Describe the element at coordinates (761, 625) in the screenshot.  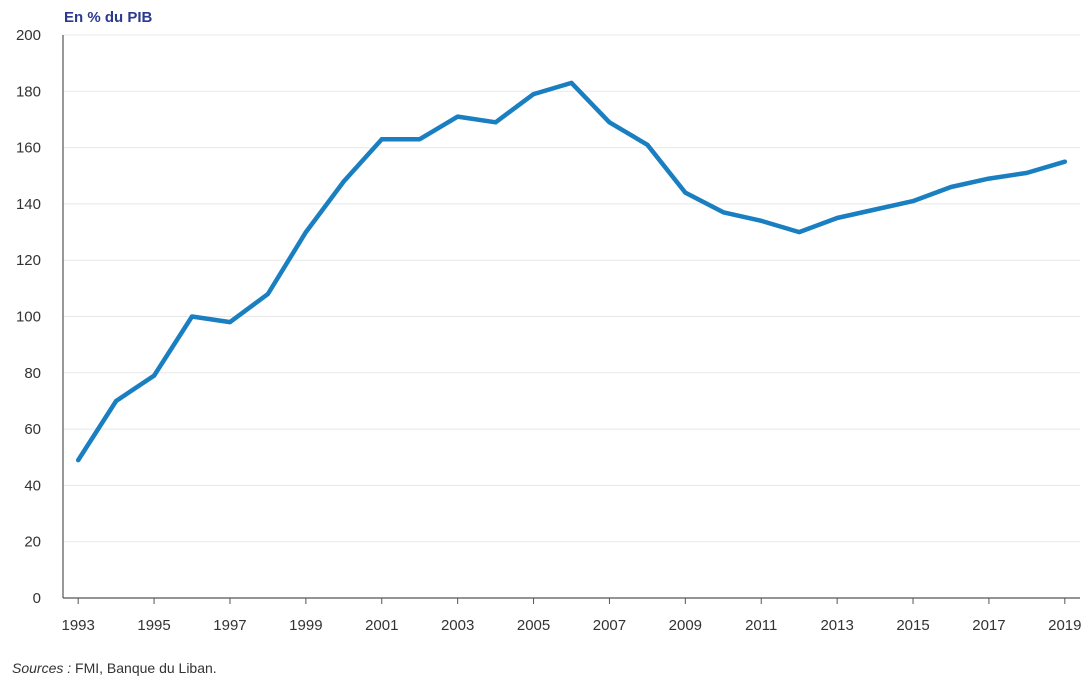
I see `x-tick-label: 2011` at that location.